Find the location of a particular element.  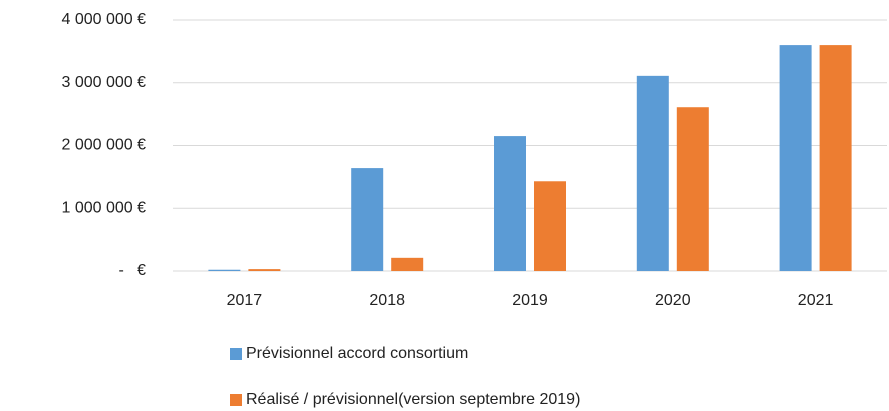

x-tick-label: 2018 is located at coordinates (387, 300).